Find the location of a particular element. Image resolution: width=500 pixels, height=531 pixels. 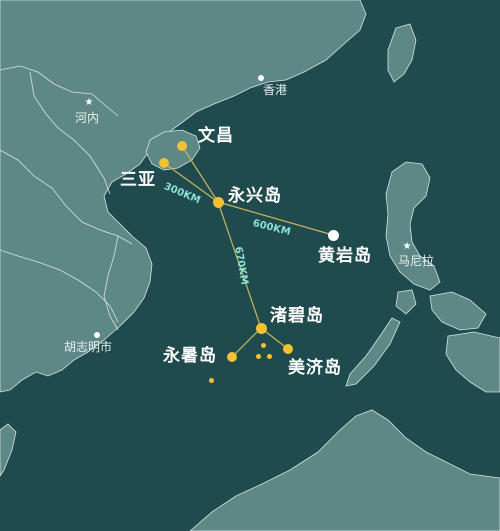

mindoro-island is located at coordinates (406, 302).